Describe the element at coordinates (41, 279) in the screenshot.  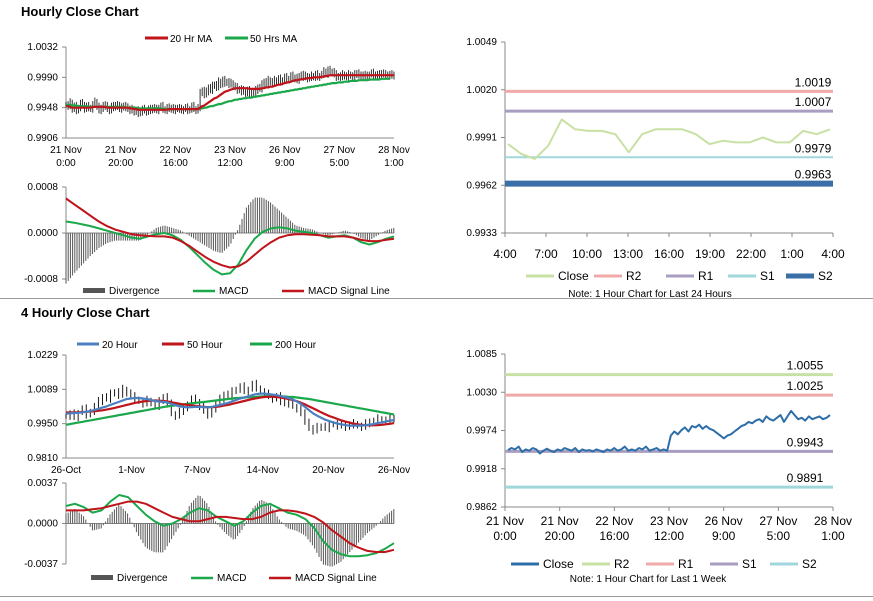
I see `h-macd-y-tick-label: -0.0008` at that location.